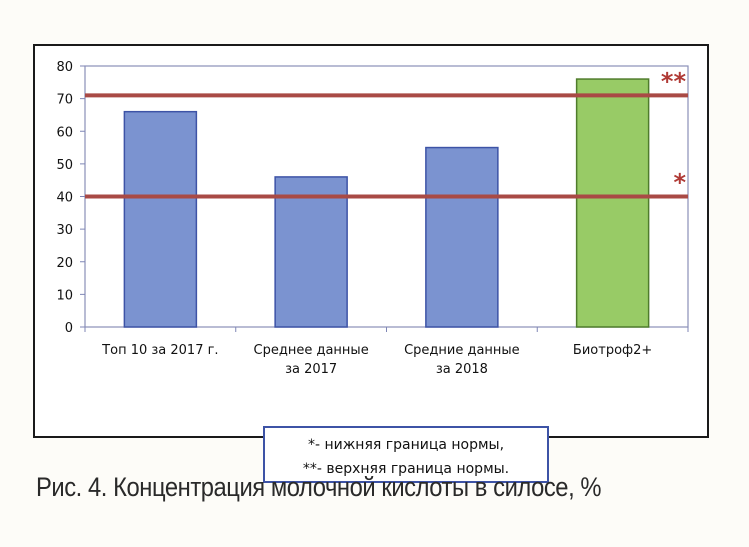 This screenshot has height=547, width=749. Describe the element at coordinates (679, 183) in the screenshot. I see `lower-norm-marker: *` at that location.